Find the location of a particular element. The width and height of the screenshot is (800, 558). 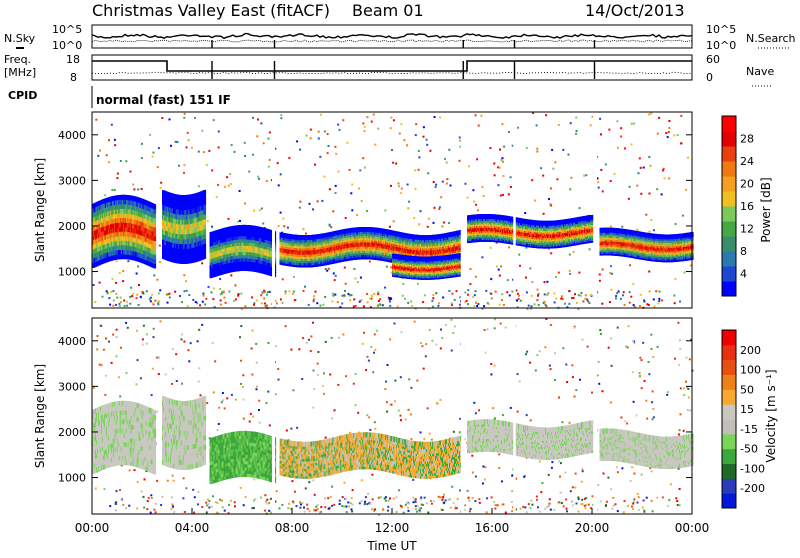

freq-tick-bottom: 8 is located at coordinates (73, 77).